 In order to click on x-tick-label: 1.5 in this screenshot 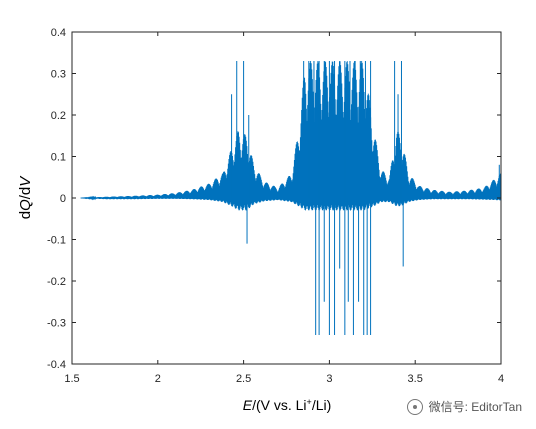, I will do `click(71, 379)`.